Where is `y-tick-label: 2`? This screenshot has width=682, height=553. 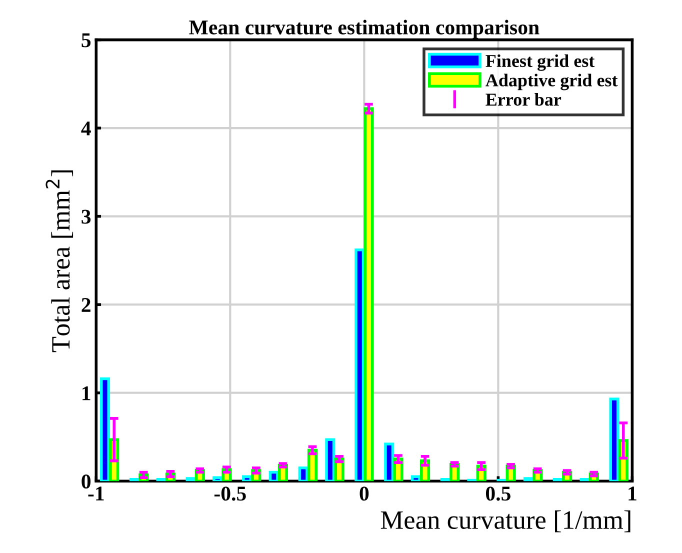
y-tick-label: 2 is located at coordinates (86, 305).